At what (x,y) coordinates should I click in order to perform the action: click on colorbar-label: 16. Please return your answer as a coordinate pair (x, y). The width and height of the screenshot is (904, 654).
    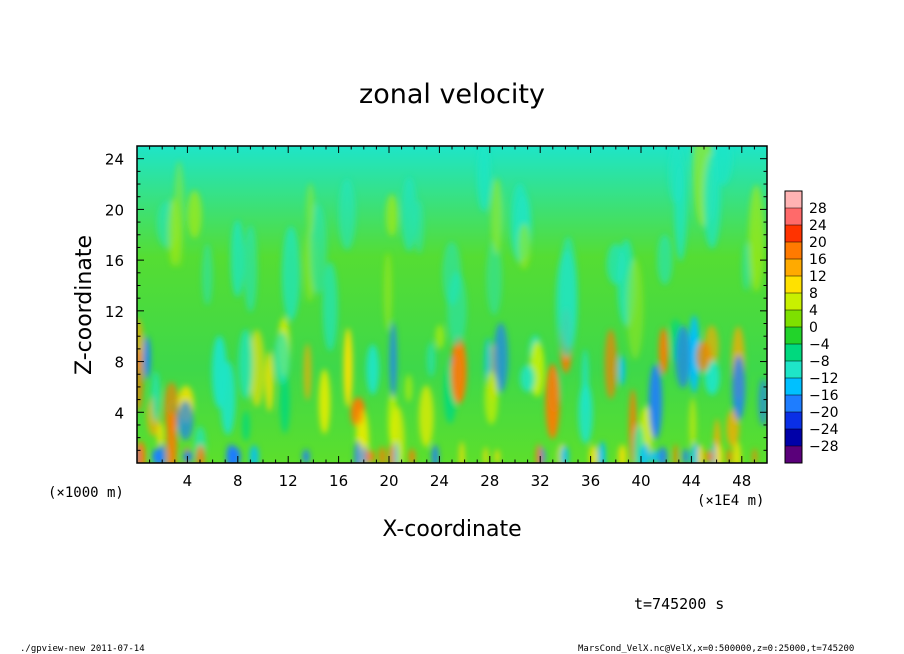
    Looking at the image, I should click on (818, 260).